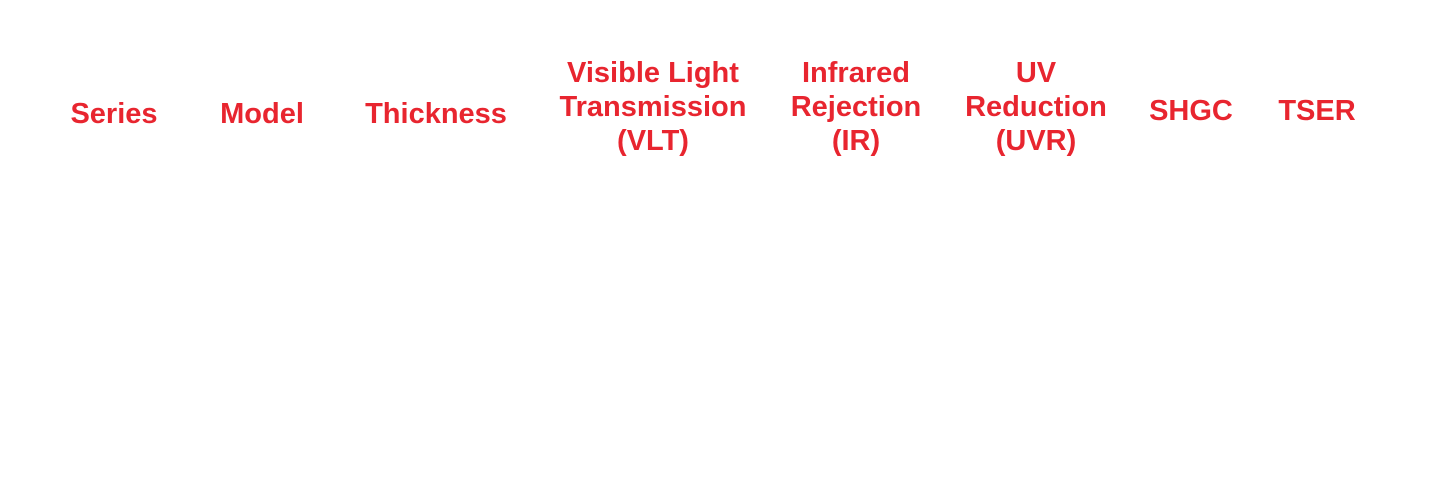 The width and height of the screenshot is (1440, 484). I want to click on column-header-model: Model, so click(262, 114).